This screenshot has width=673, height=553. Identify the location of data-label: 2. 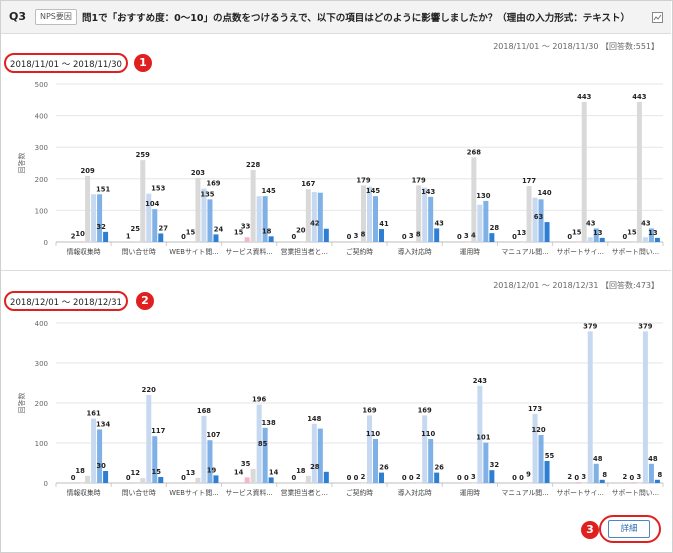
(569, 477).